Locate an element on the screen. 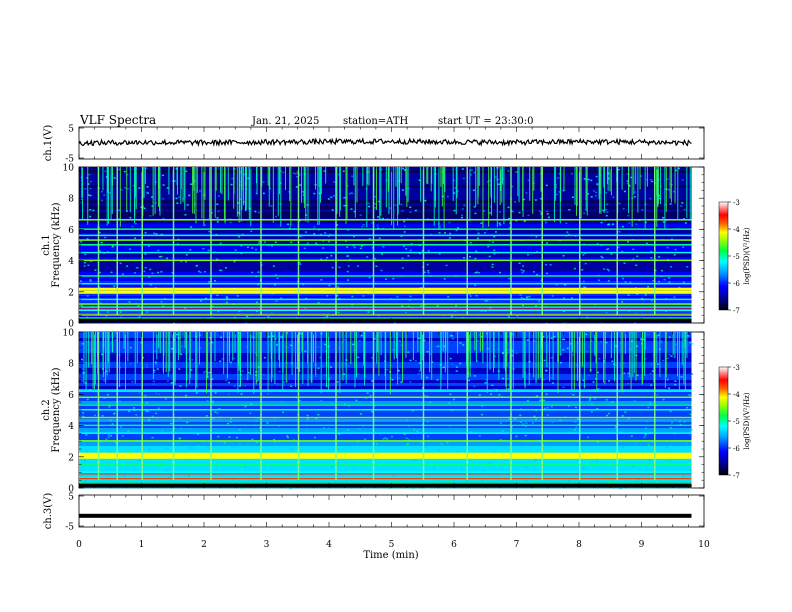 This screenshot has height=612, width=792. sferic-line is located at coordinates (117, 406).